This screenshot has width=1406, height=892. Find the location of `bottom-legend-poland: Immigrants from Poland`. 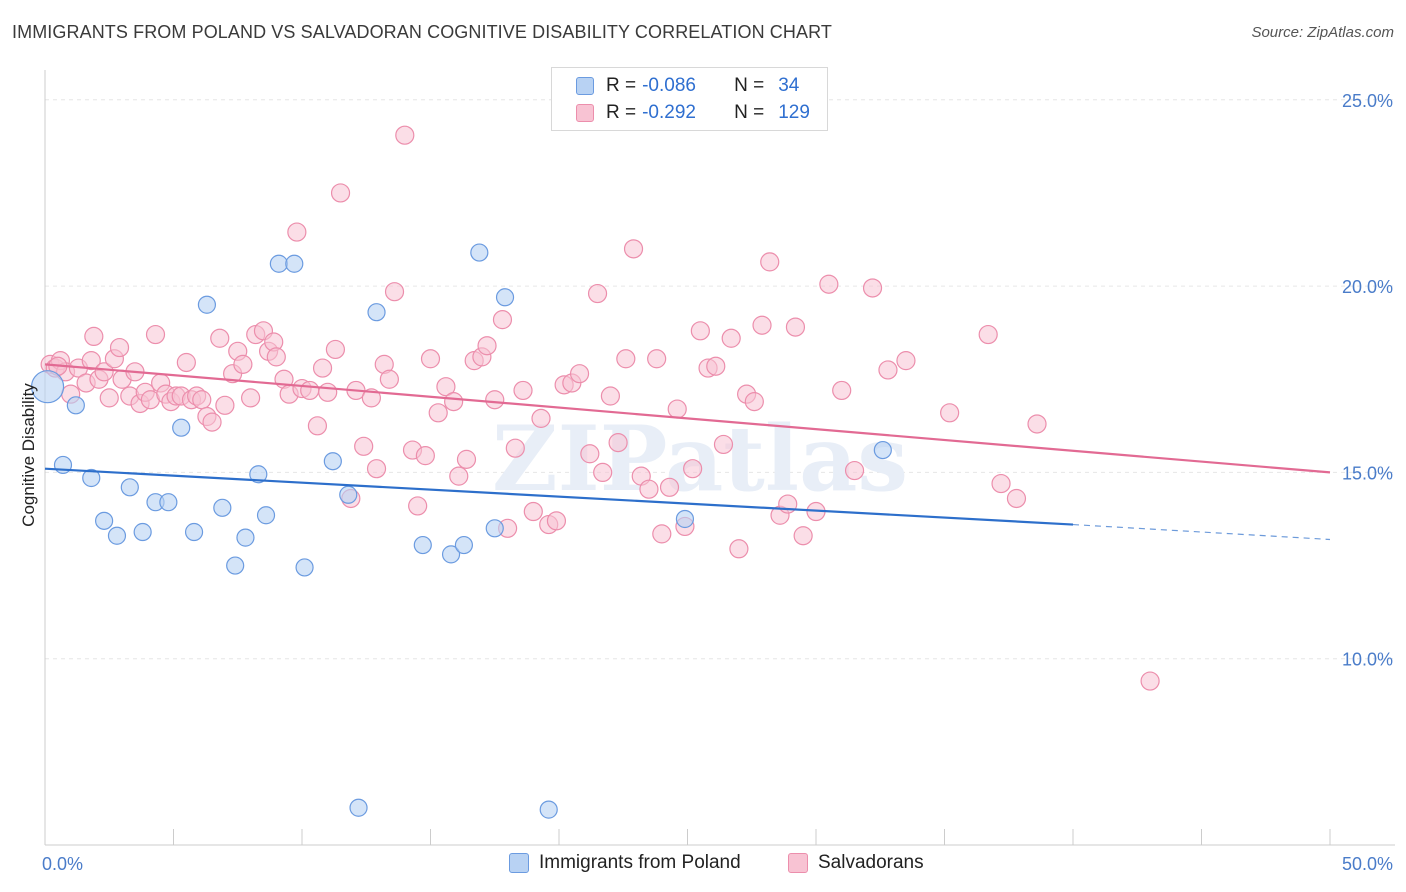

bottom-legend-poland: Immigrants from Poland is located at coordinates (625, 863).